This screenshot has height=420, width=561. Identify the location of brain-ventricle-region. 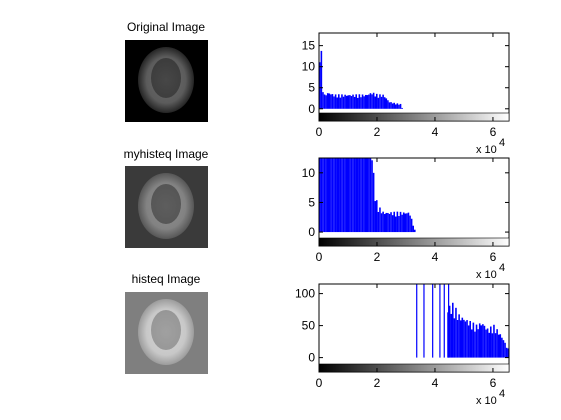
(166, 330).